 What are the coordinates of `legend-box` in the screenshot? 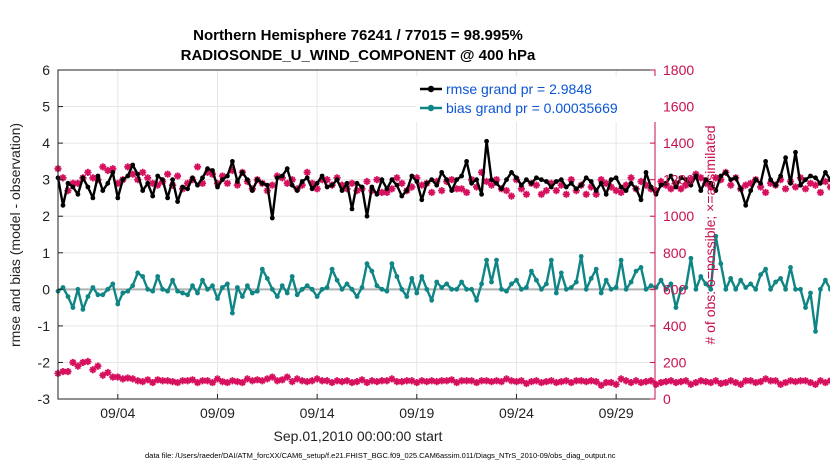 It's located at (536, 99).